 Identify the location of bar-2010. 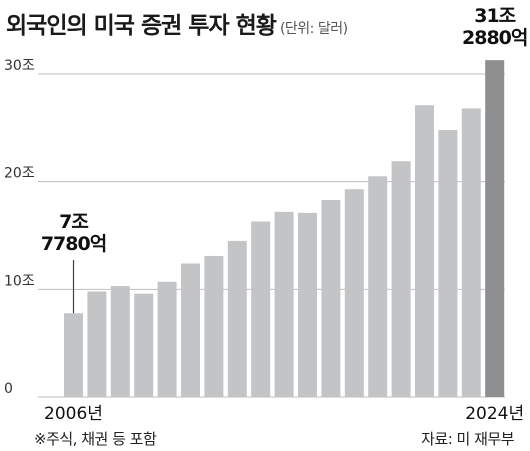
(167, 339).